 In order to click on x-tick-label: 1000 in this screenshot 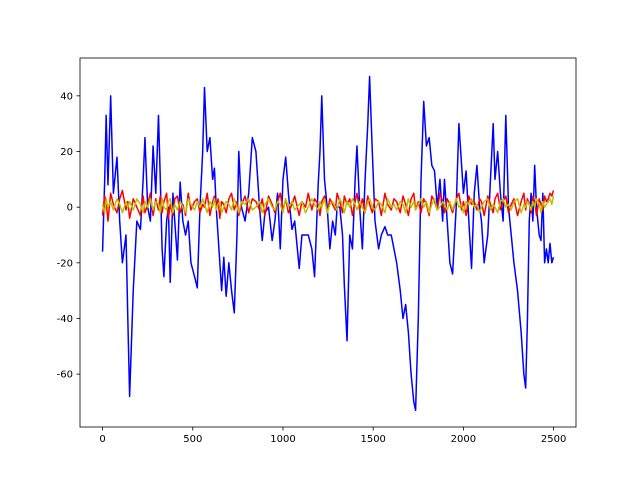, I will do `click(282, 439)`.